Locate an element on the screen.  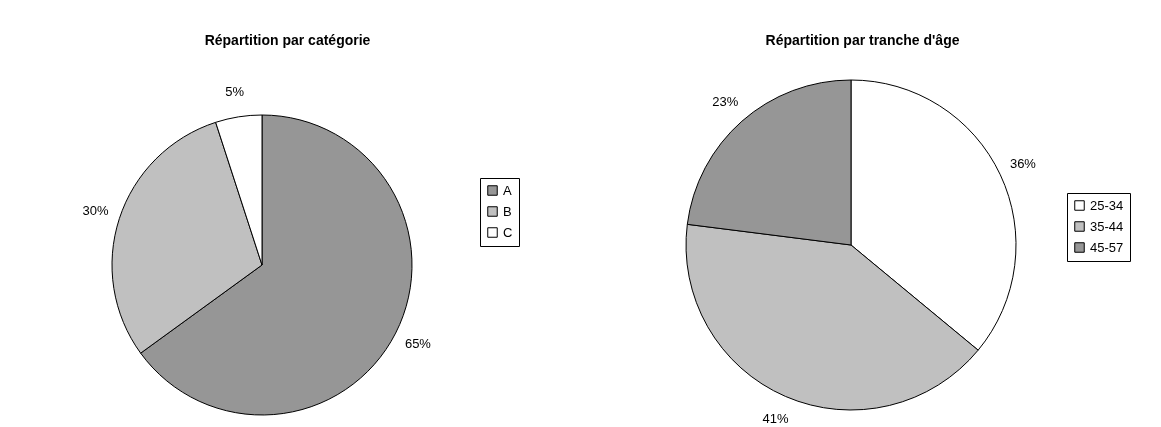
data-label: 36% is located at coordinates (1023, 164).